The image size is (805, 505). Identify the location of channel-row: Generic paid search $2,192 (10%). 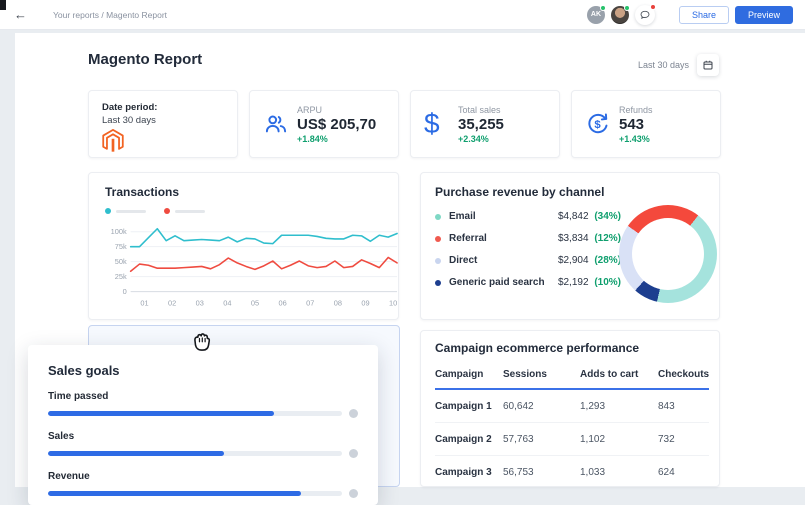
(528, 282).